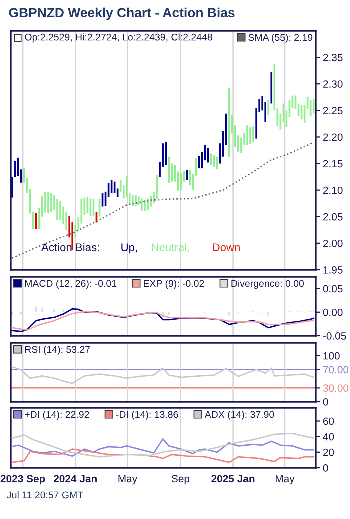  I want to click on y-tick-label: 0.00, so click(333, 312).